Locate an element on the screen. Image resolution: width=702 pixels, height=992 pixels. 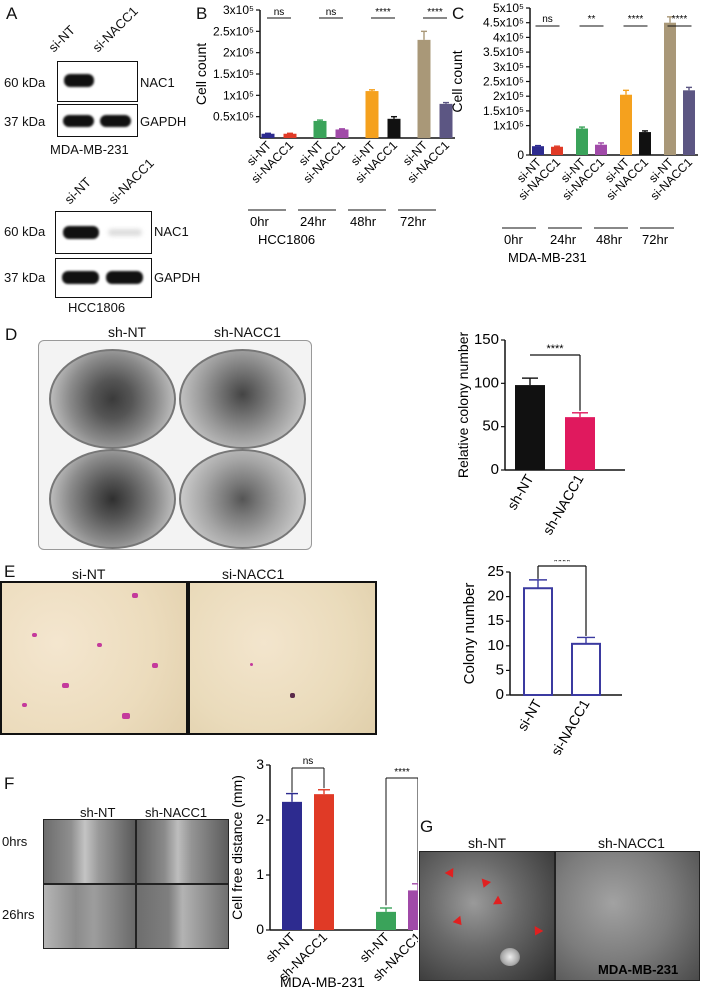
blot-lane-label: si-NACC1 is located at coordinates (115, 29).